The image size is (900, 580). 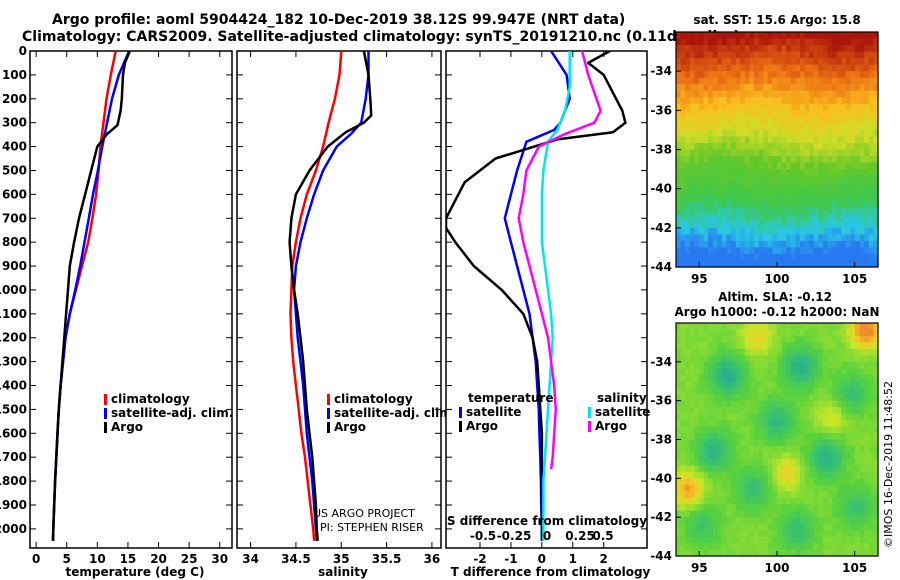 I want to click on legend-temperature-title: temperature, so click(x=510, y=398).